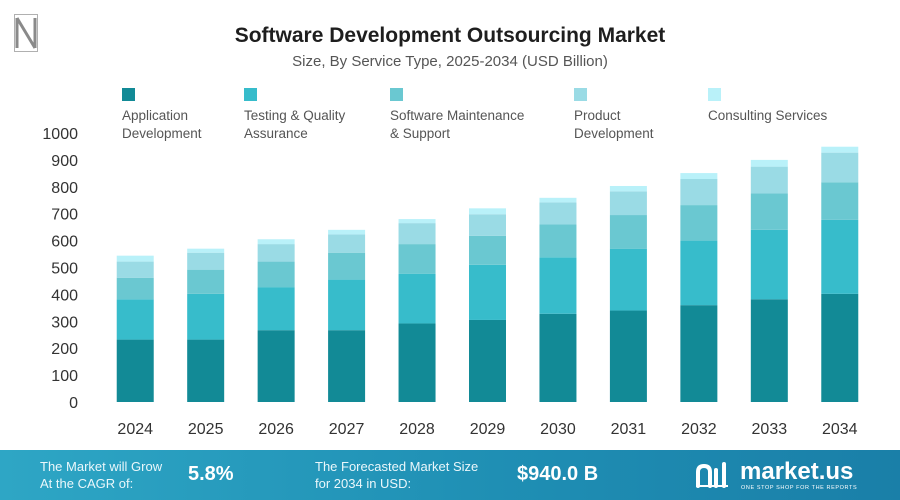  I want to click on y-tick-label: 1000, so click(60, 134).